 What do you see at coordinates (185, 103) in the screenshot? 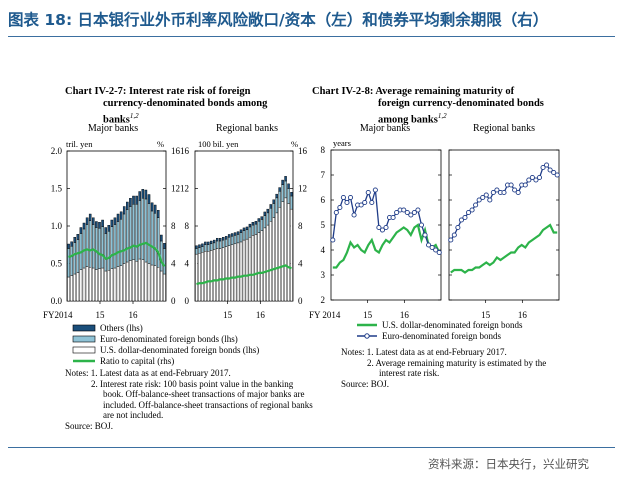
I see `left-title-line2: currency-denominated bonds among` at bounding box center [185, 103].